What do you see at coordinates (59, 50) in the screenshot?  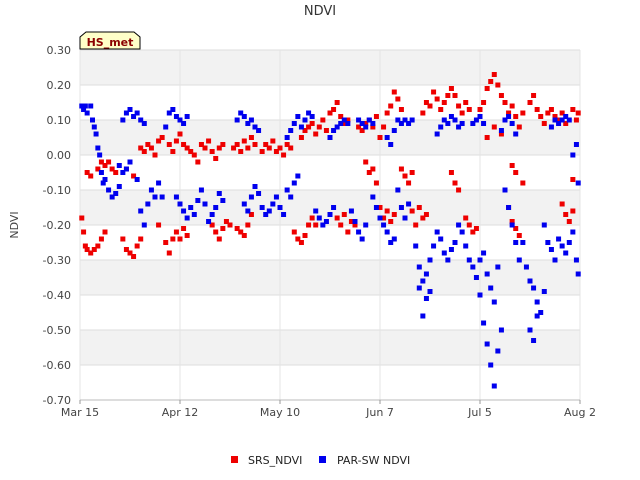 I see `y-tick-label: 0.30` at bounding box center [59, 50].